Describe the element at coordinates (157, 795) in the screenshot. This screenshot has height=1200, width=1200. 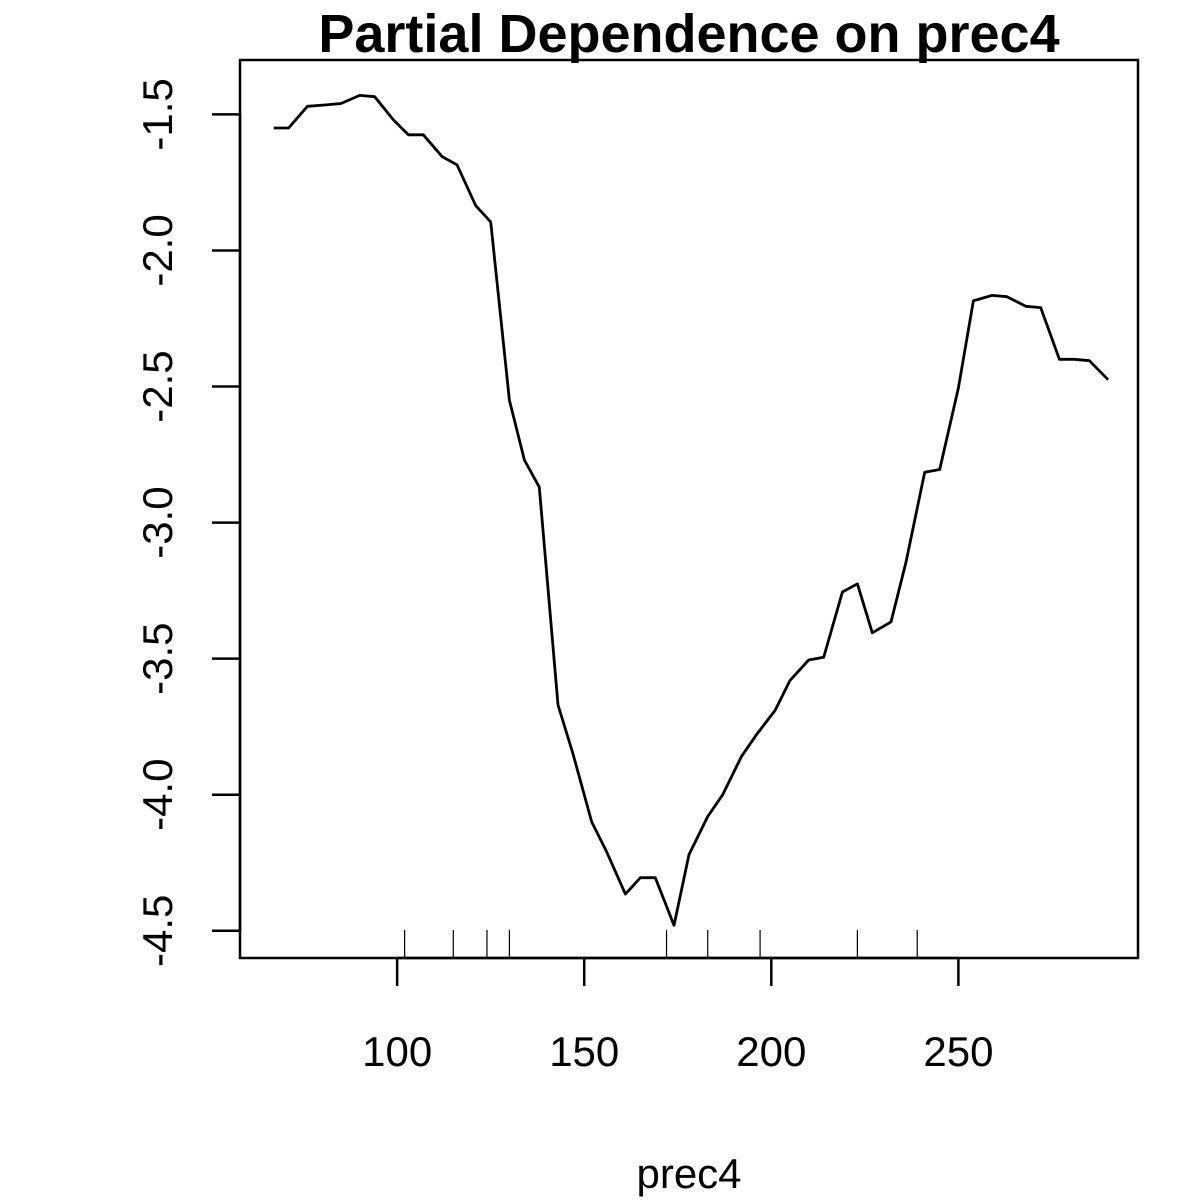
I see `y-tick-label: -4.0` at that location.